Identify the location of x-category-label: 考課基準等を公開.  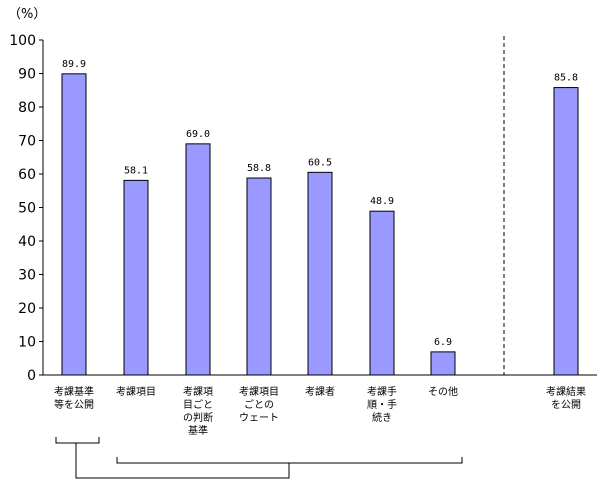
(74, 398).